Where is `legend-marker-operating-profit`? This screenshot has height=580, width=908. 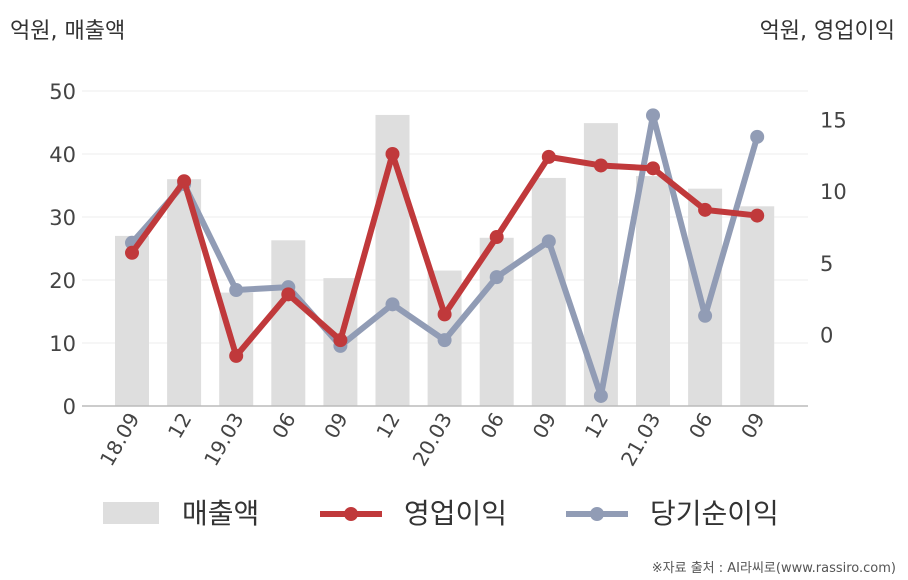 legend-marker-operating-profit is located at coordinates (351, 514).